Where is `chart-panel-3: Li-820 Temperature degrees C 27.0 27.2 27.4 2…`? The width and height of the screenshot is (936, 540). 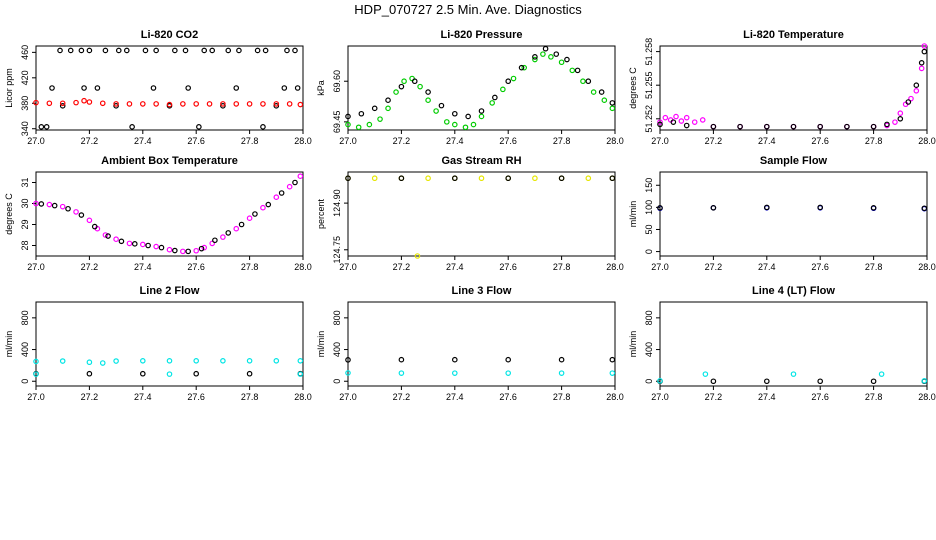 chart-panel-3: Li-820 Temperature degrees C 27.0 27.2 27.4 2… is located at coordinates (782, 87).